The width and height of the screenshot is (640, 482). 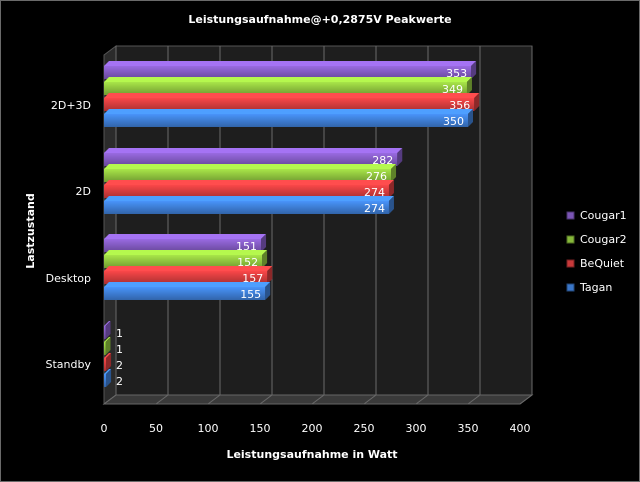 What do you see at coordinates (71, 105) in the screenshot?
I see `category-label: 2D+3D` at bounding box center [71, 105].